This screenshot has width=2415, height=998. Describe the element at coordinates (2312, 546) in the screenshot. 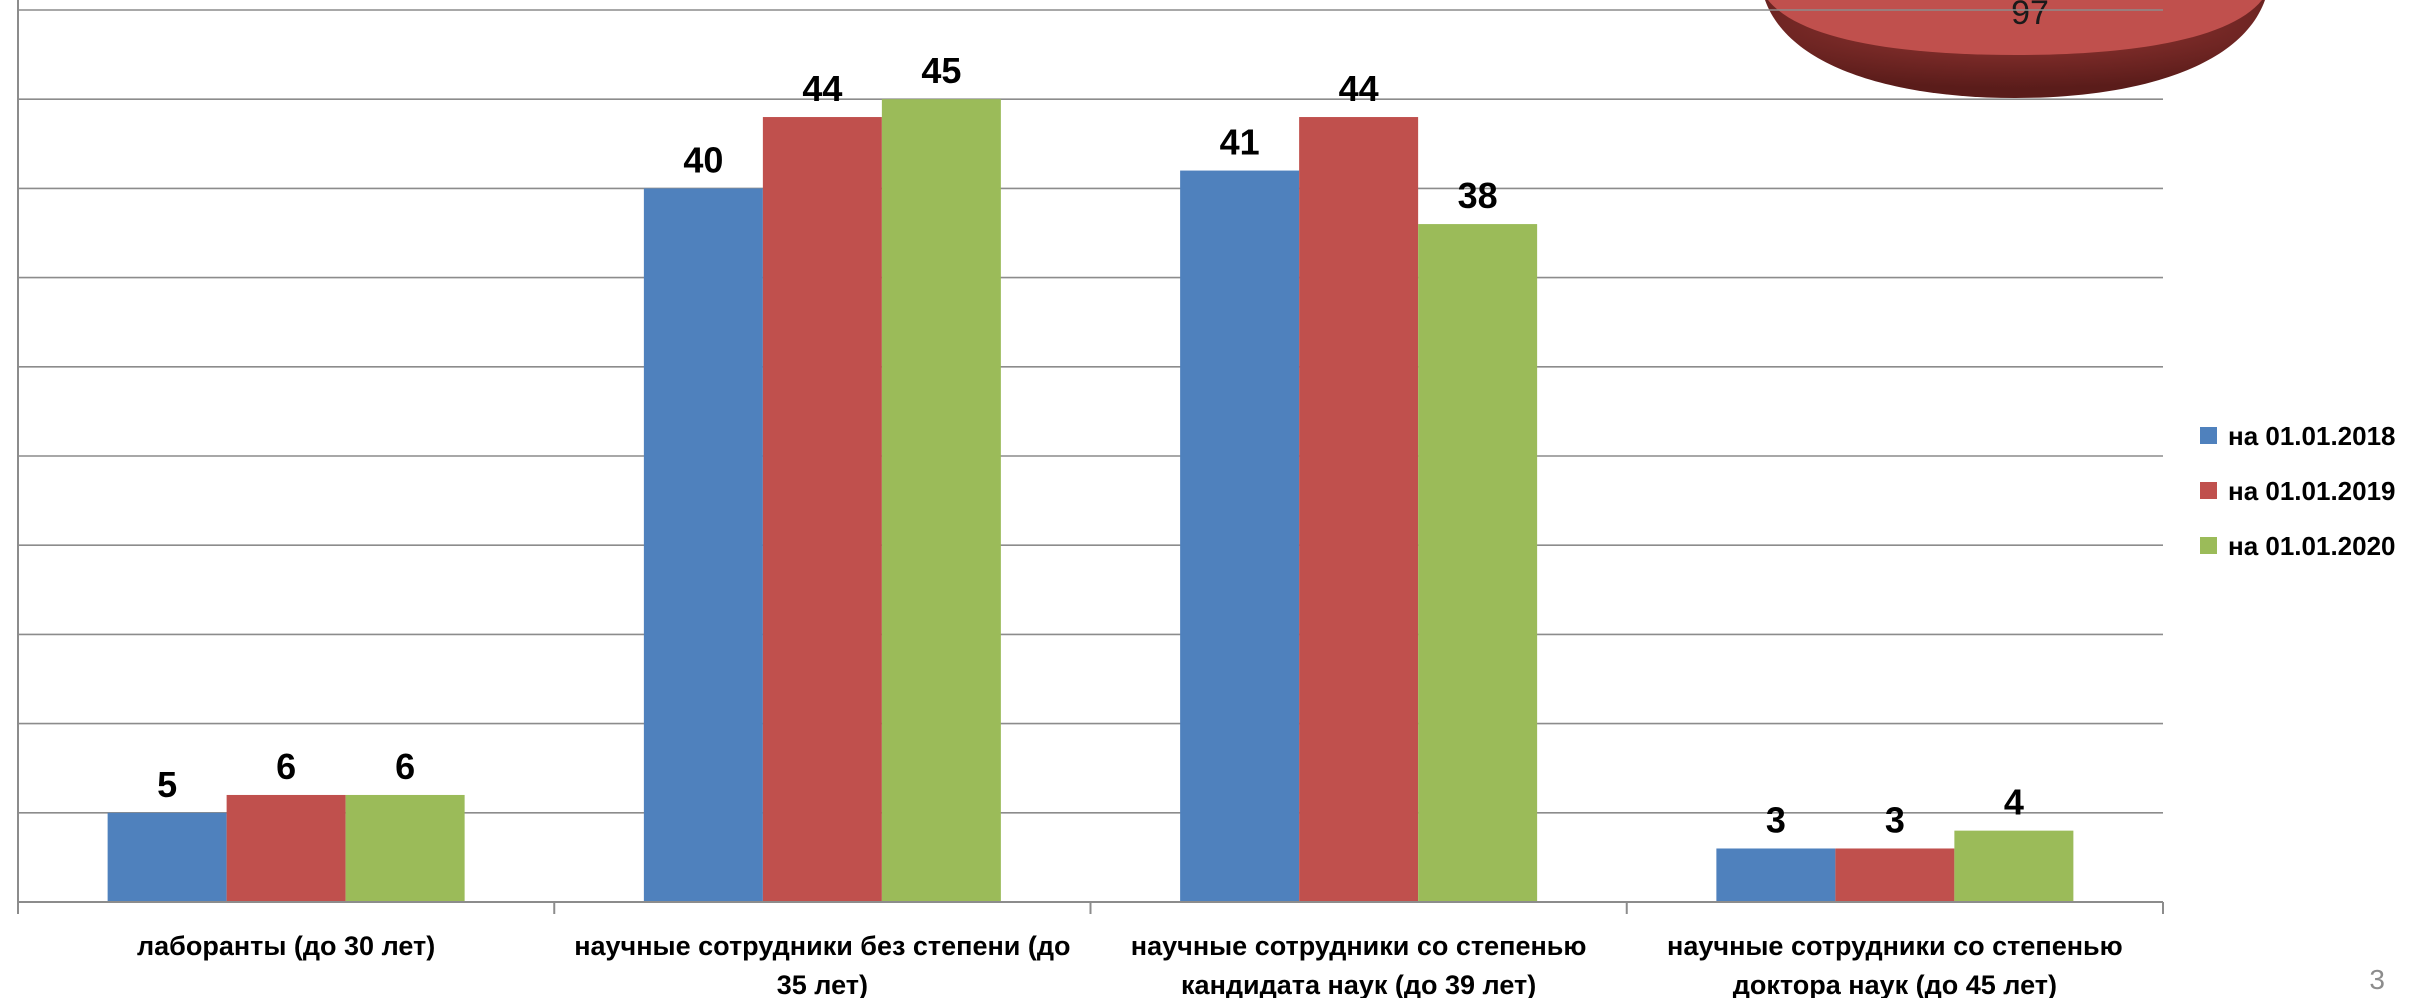

I see `legend-label: на 01.01.2020` at that location.